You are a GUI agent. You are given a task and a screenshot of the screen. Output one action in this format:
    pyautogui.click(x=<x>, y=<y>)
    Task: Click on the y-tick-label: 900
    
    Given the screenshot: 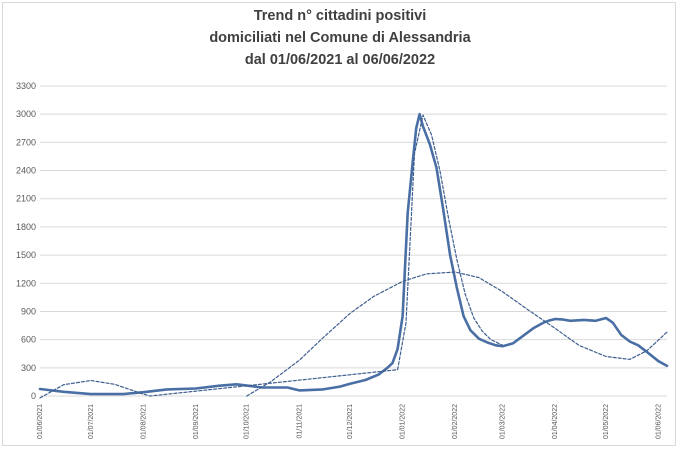 What is the action you would take?
    pyautogui.click(x=28, y=311)
    